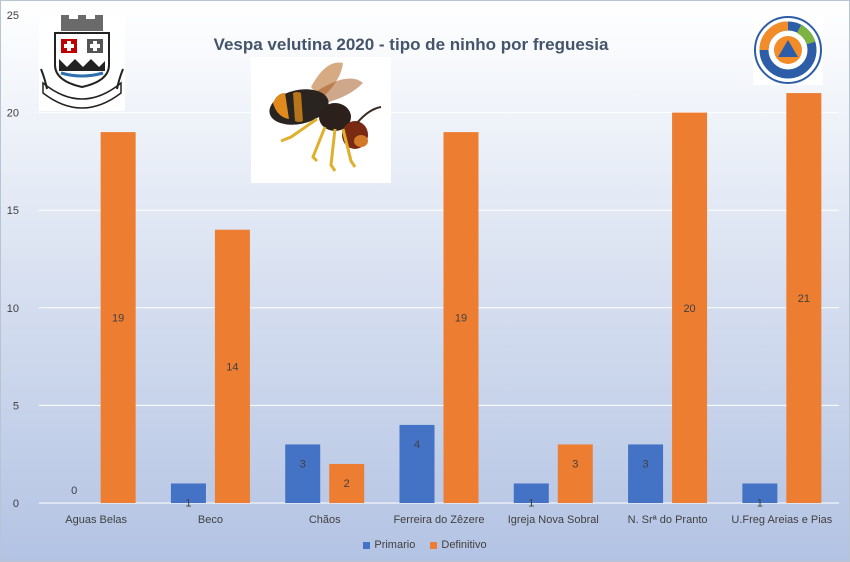 The width and height of the screenshot is (850, 562). What do you see at coordinates (82, 63) in the screenshot?
I see `municipal-coat-of-arms-icon` at bounding box center [82, 63].